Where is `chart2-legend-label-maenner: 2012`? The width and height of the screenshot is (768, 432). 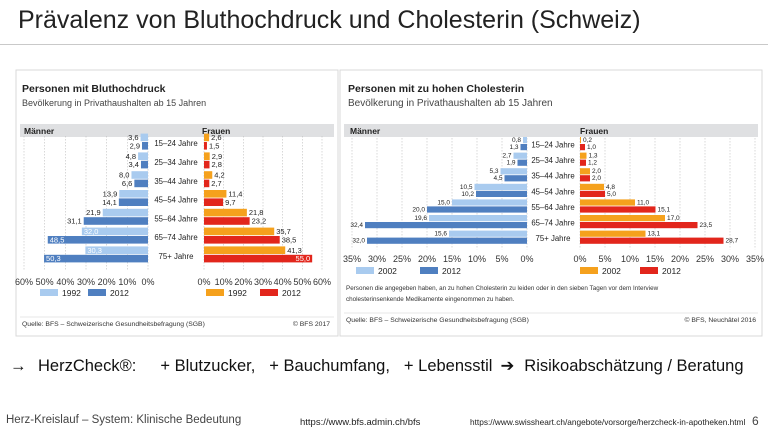 chart2-legend-label-maenner: 2012 is located at coordinates (451, 271).